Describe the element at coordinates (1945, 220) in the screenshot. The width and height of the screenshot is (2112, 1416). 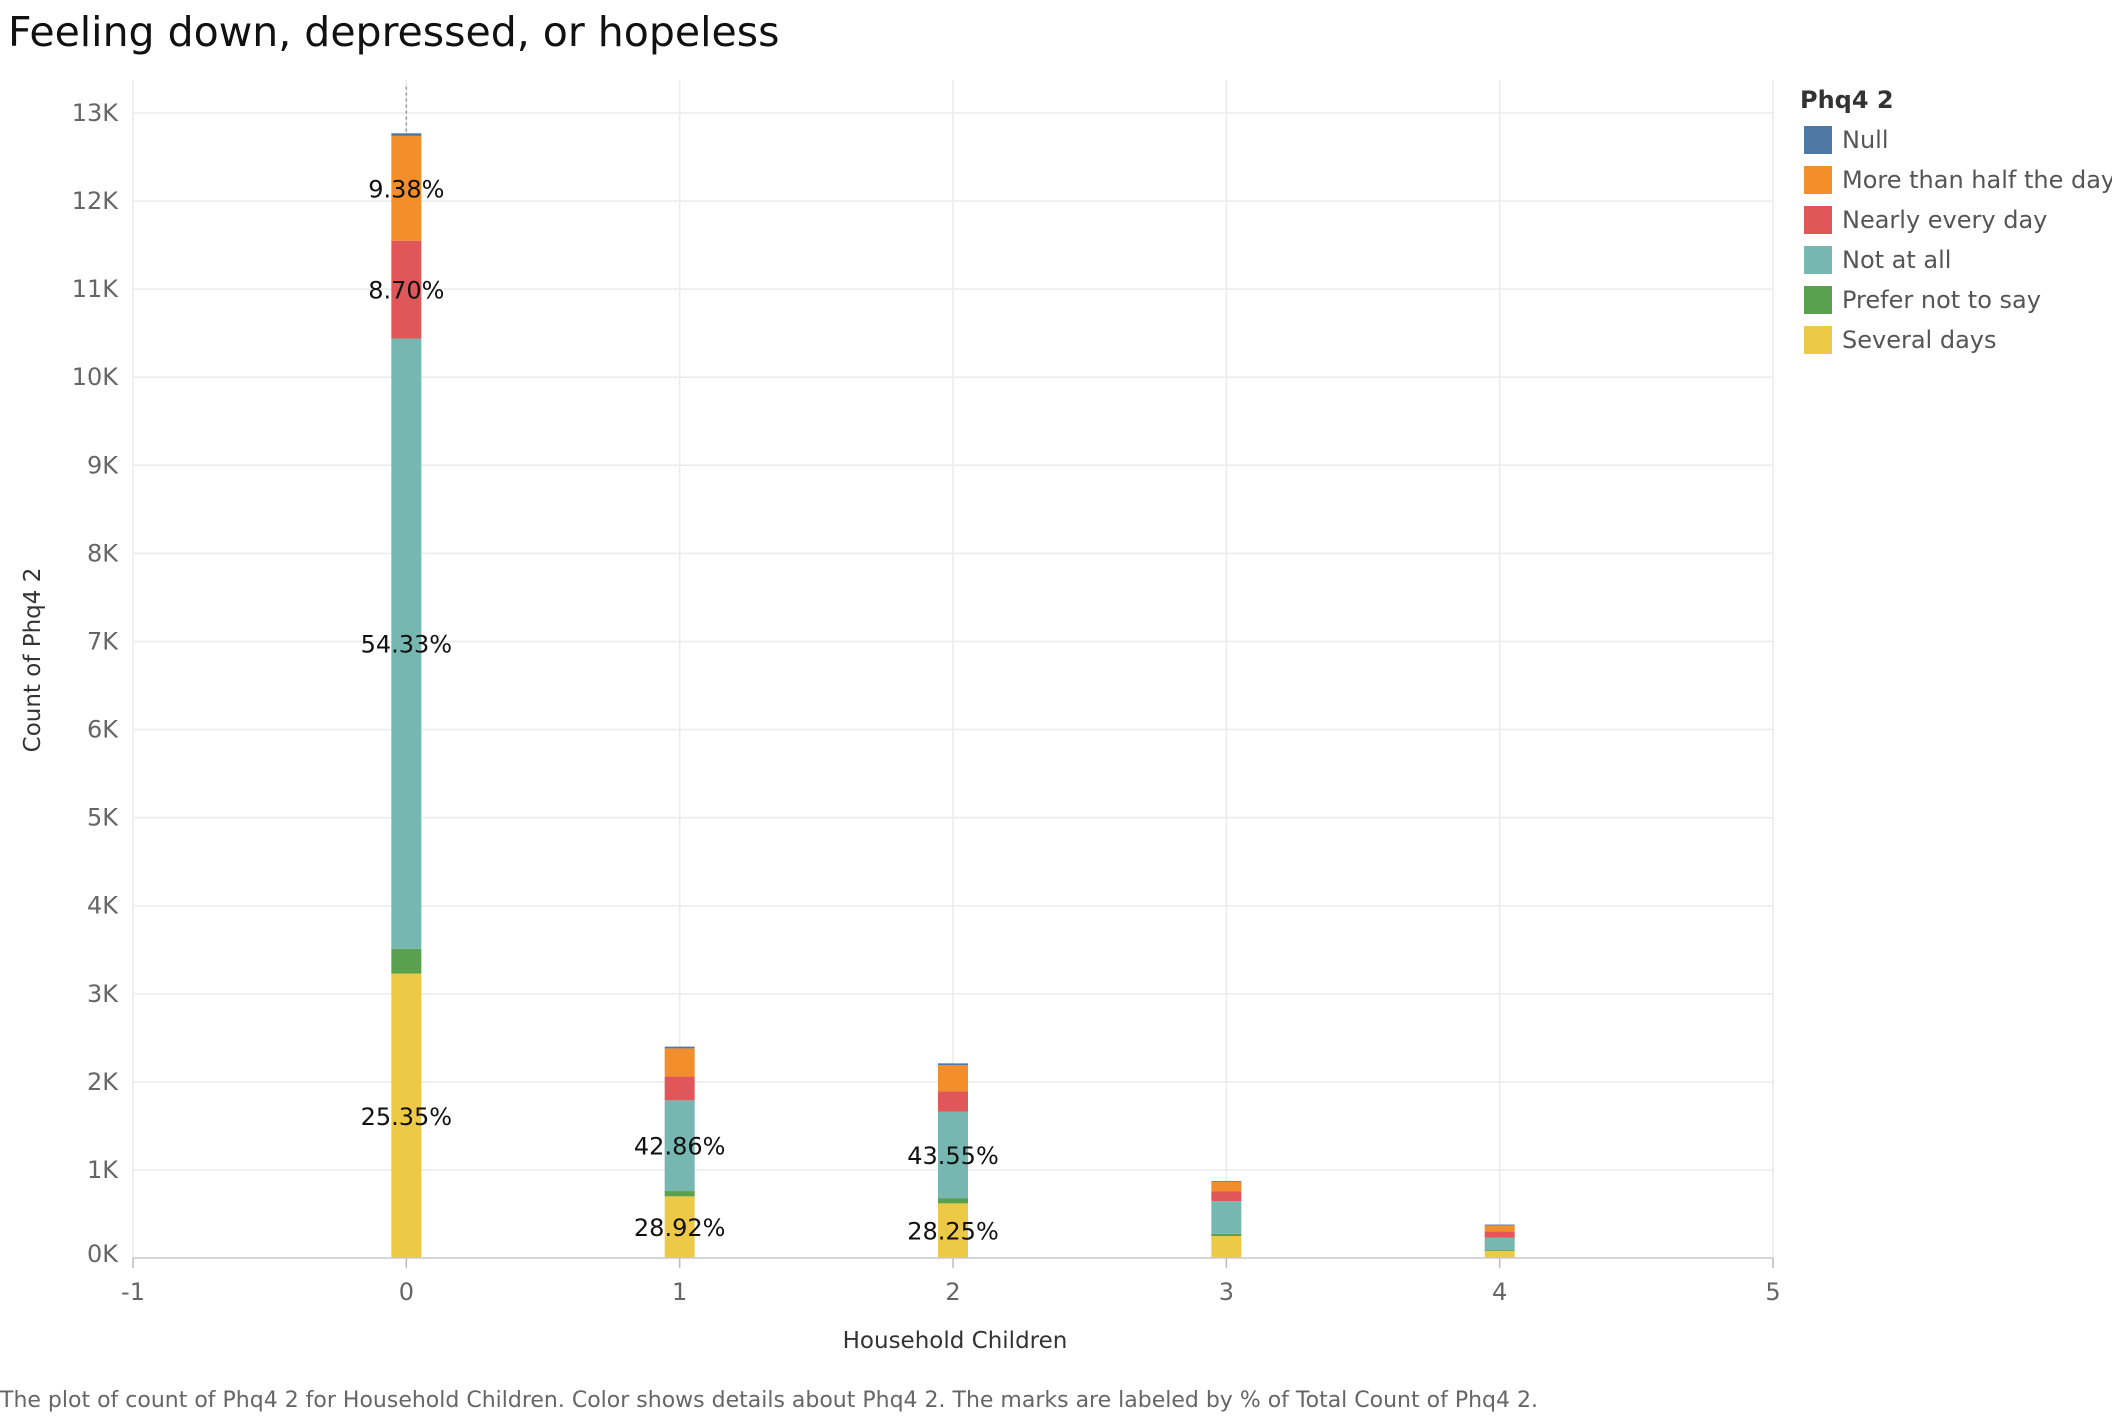
I see `legend-label: Nearly every day` at that location.